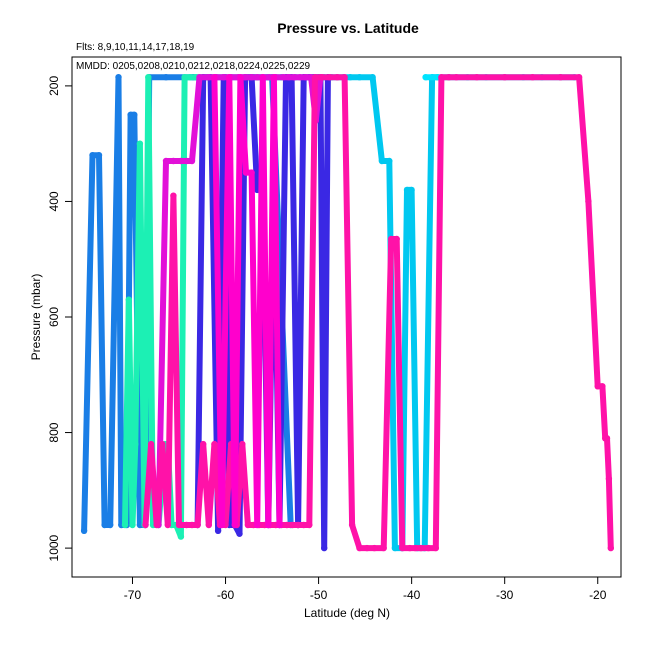  Describe the element at coordinates (226, 595) in the screenshot. I see `x-tick-label: -60` at that location.